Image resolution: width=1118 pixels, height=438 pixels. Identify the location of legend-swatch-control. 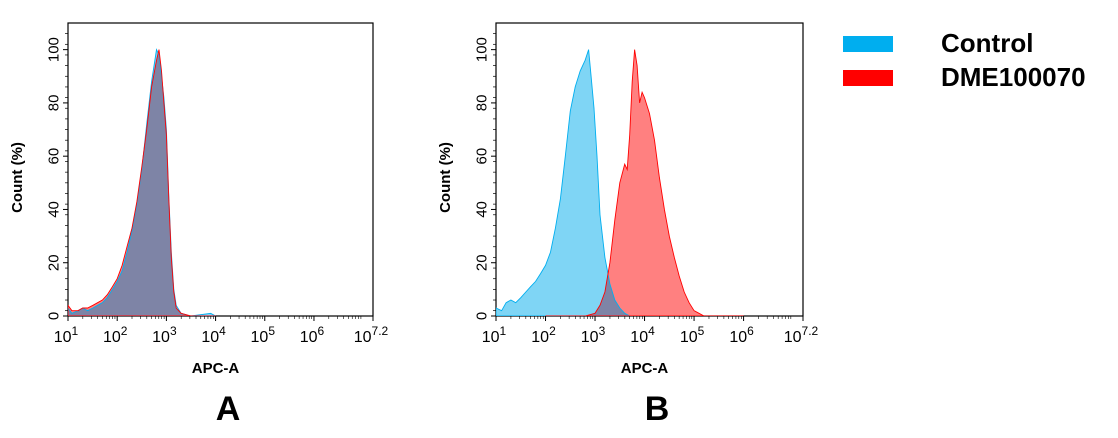
(868, 44).